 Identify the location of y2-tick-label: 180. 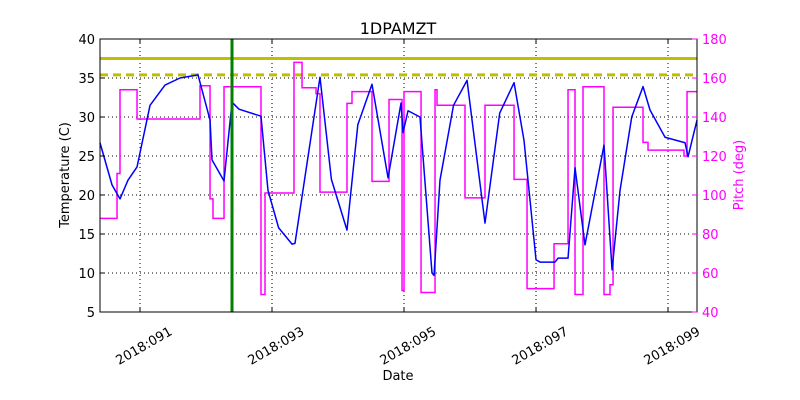
(714, 40).